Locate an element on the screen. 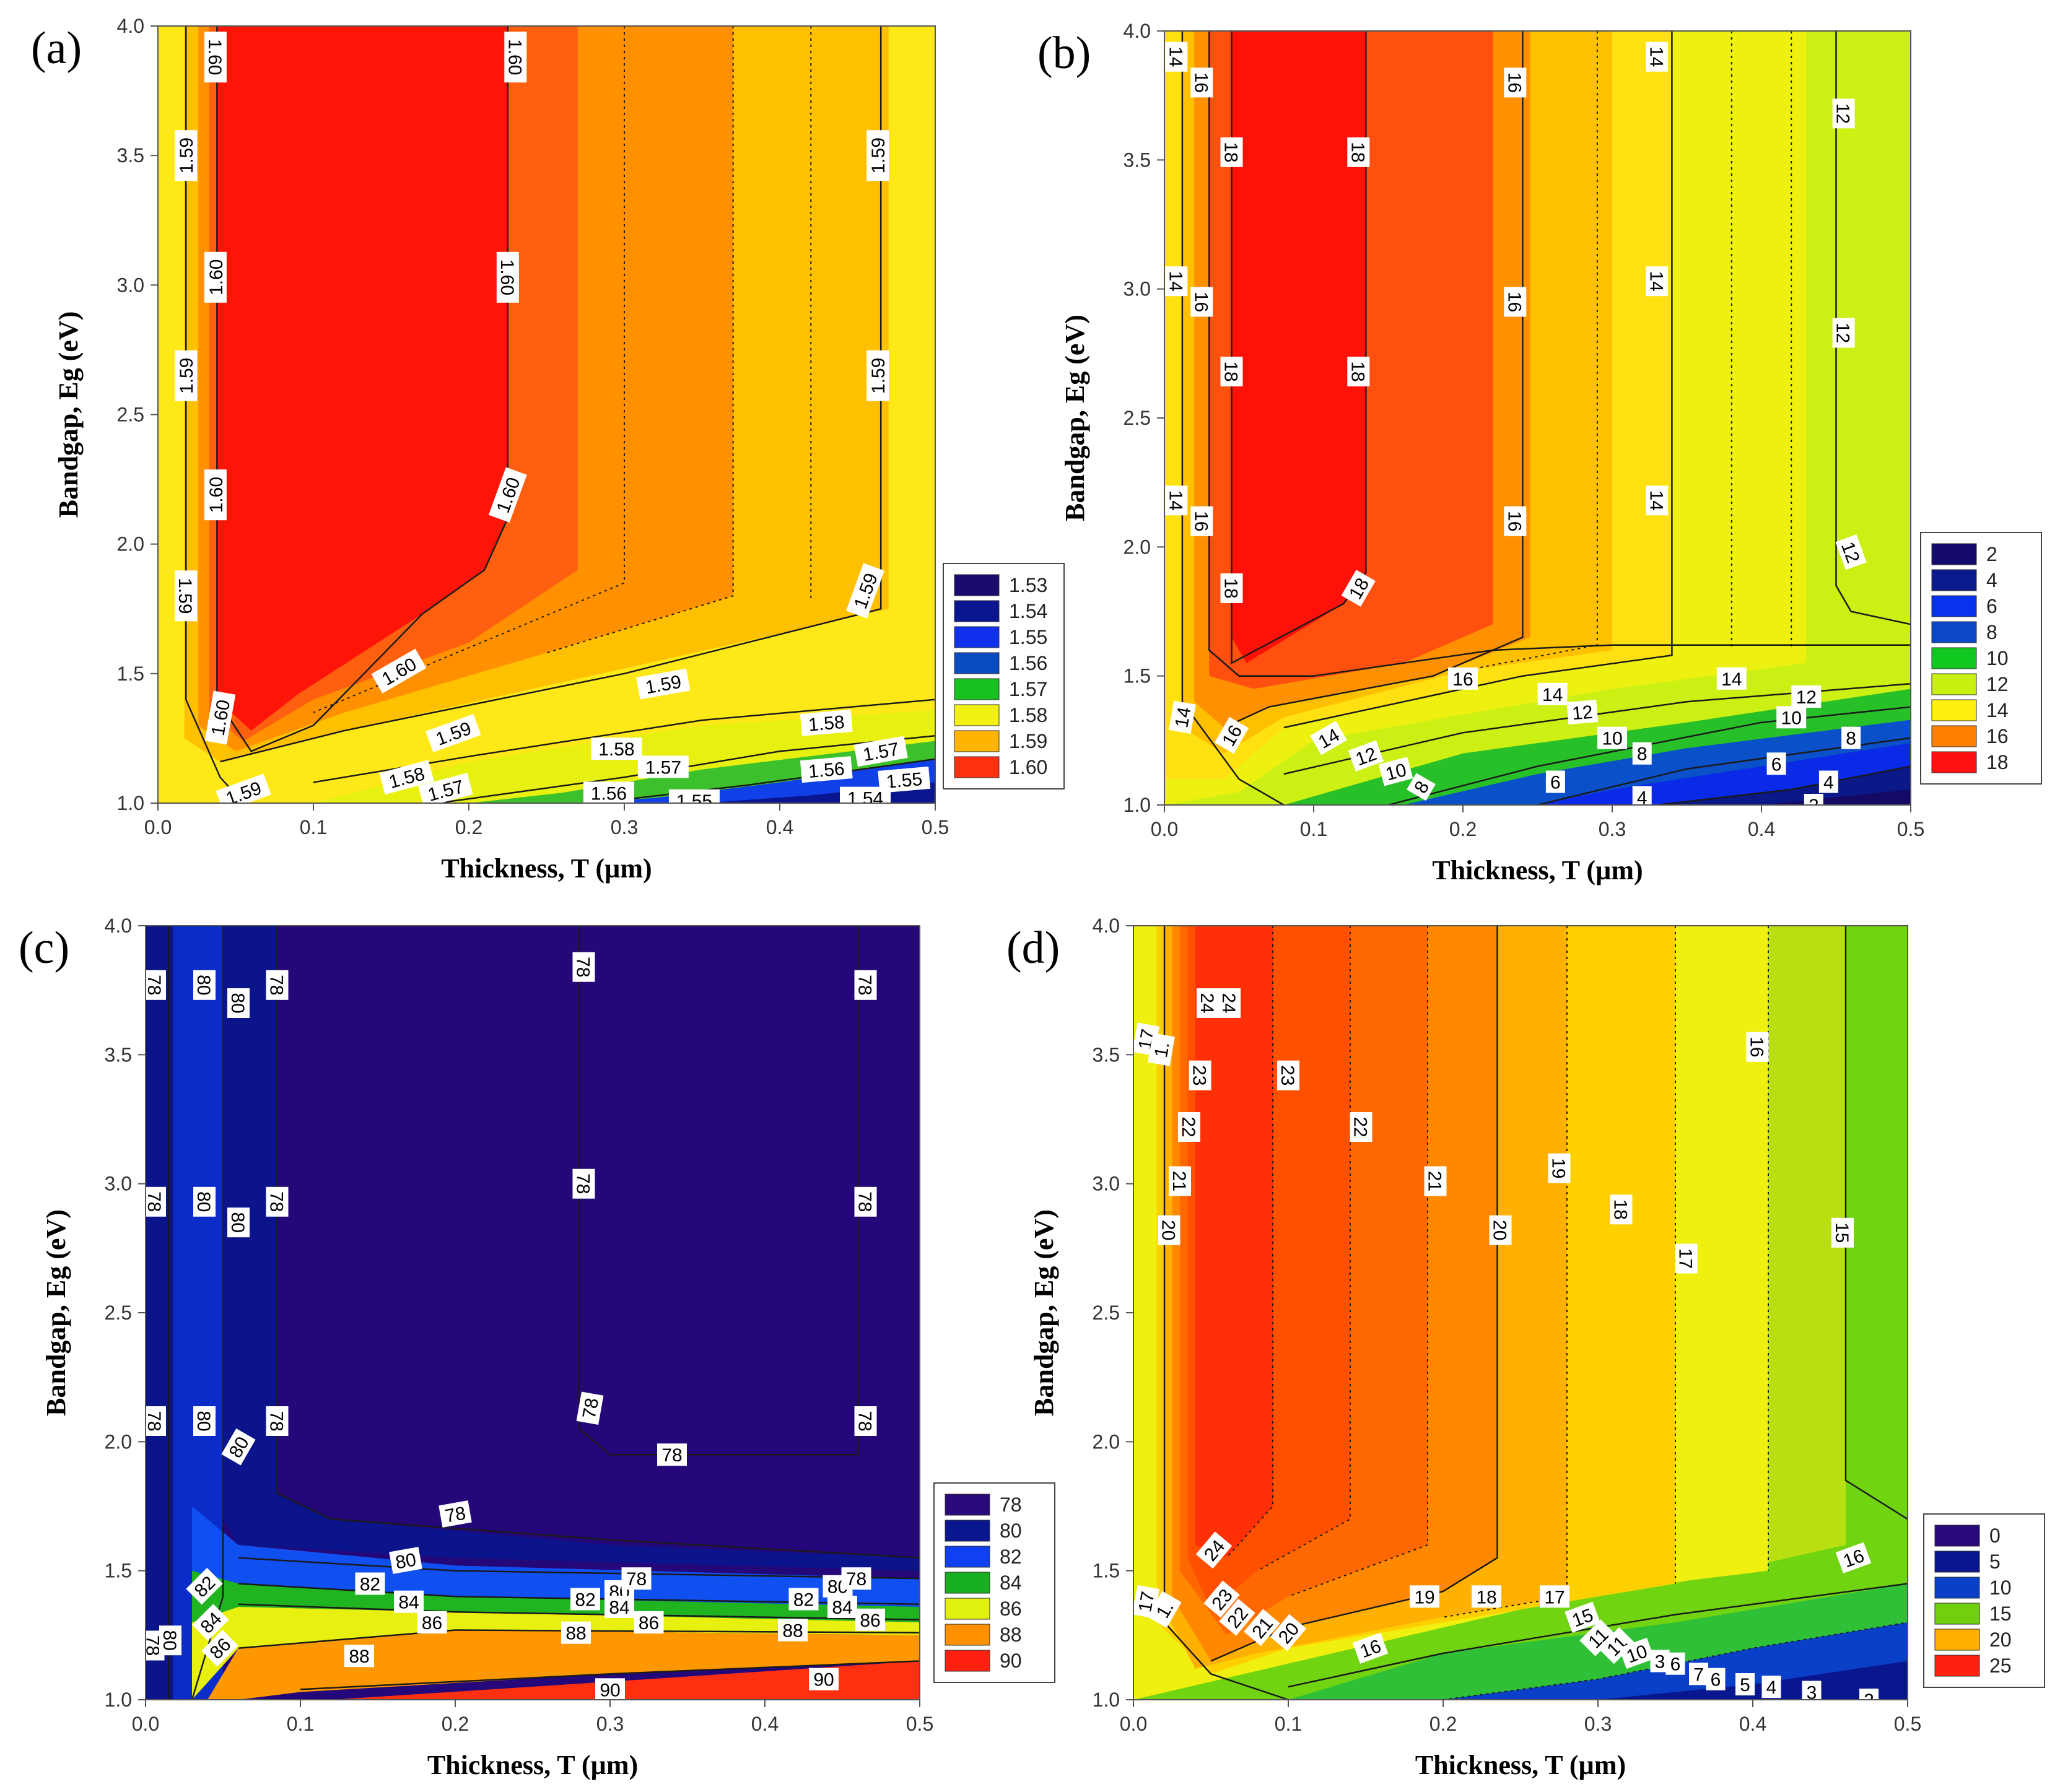 The image size is (2060, 1792). contour-label: 82 is located at coordinates (803, 1600).